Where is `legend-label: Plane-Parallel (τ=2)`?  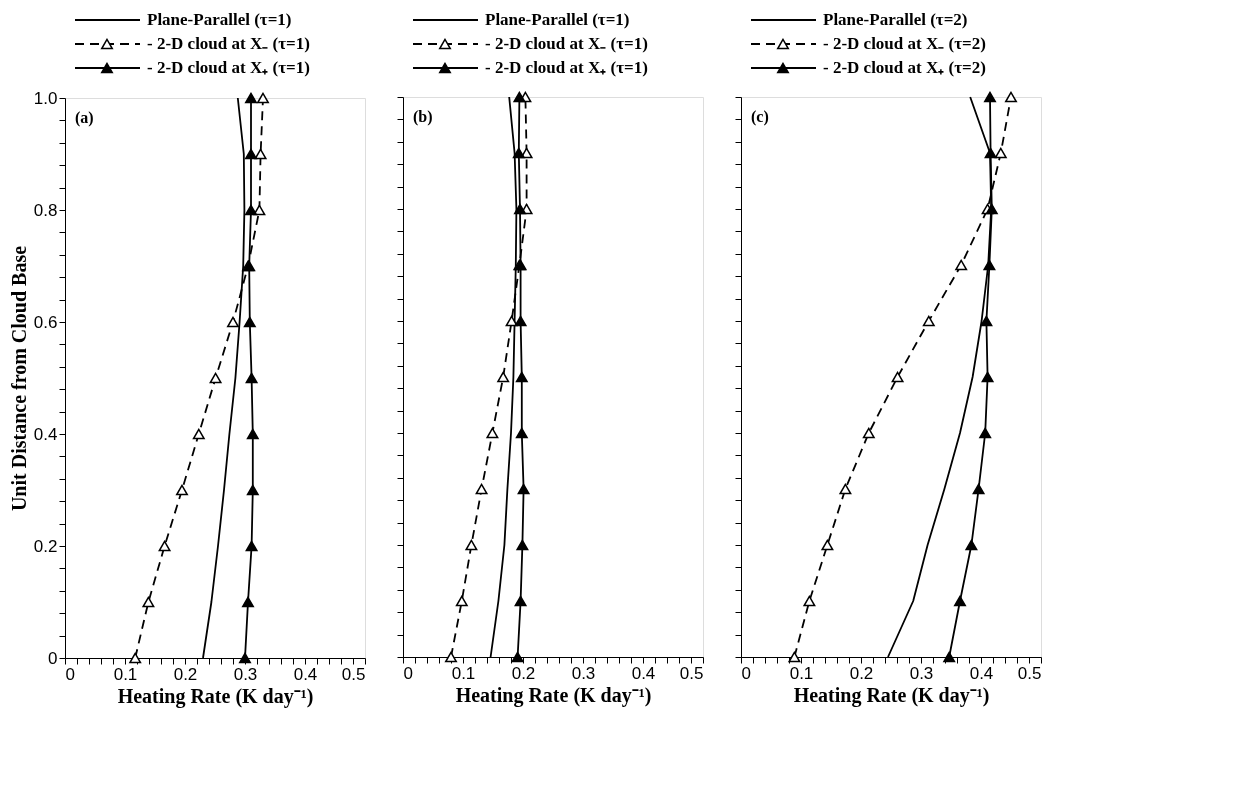 legend-label: Plane-Parallel (τ=2) is located at coordinates (895, 19).